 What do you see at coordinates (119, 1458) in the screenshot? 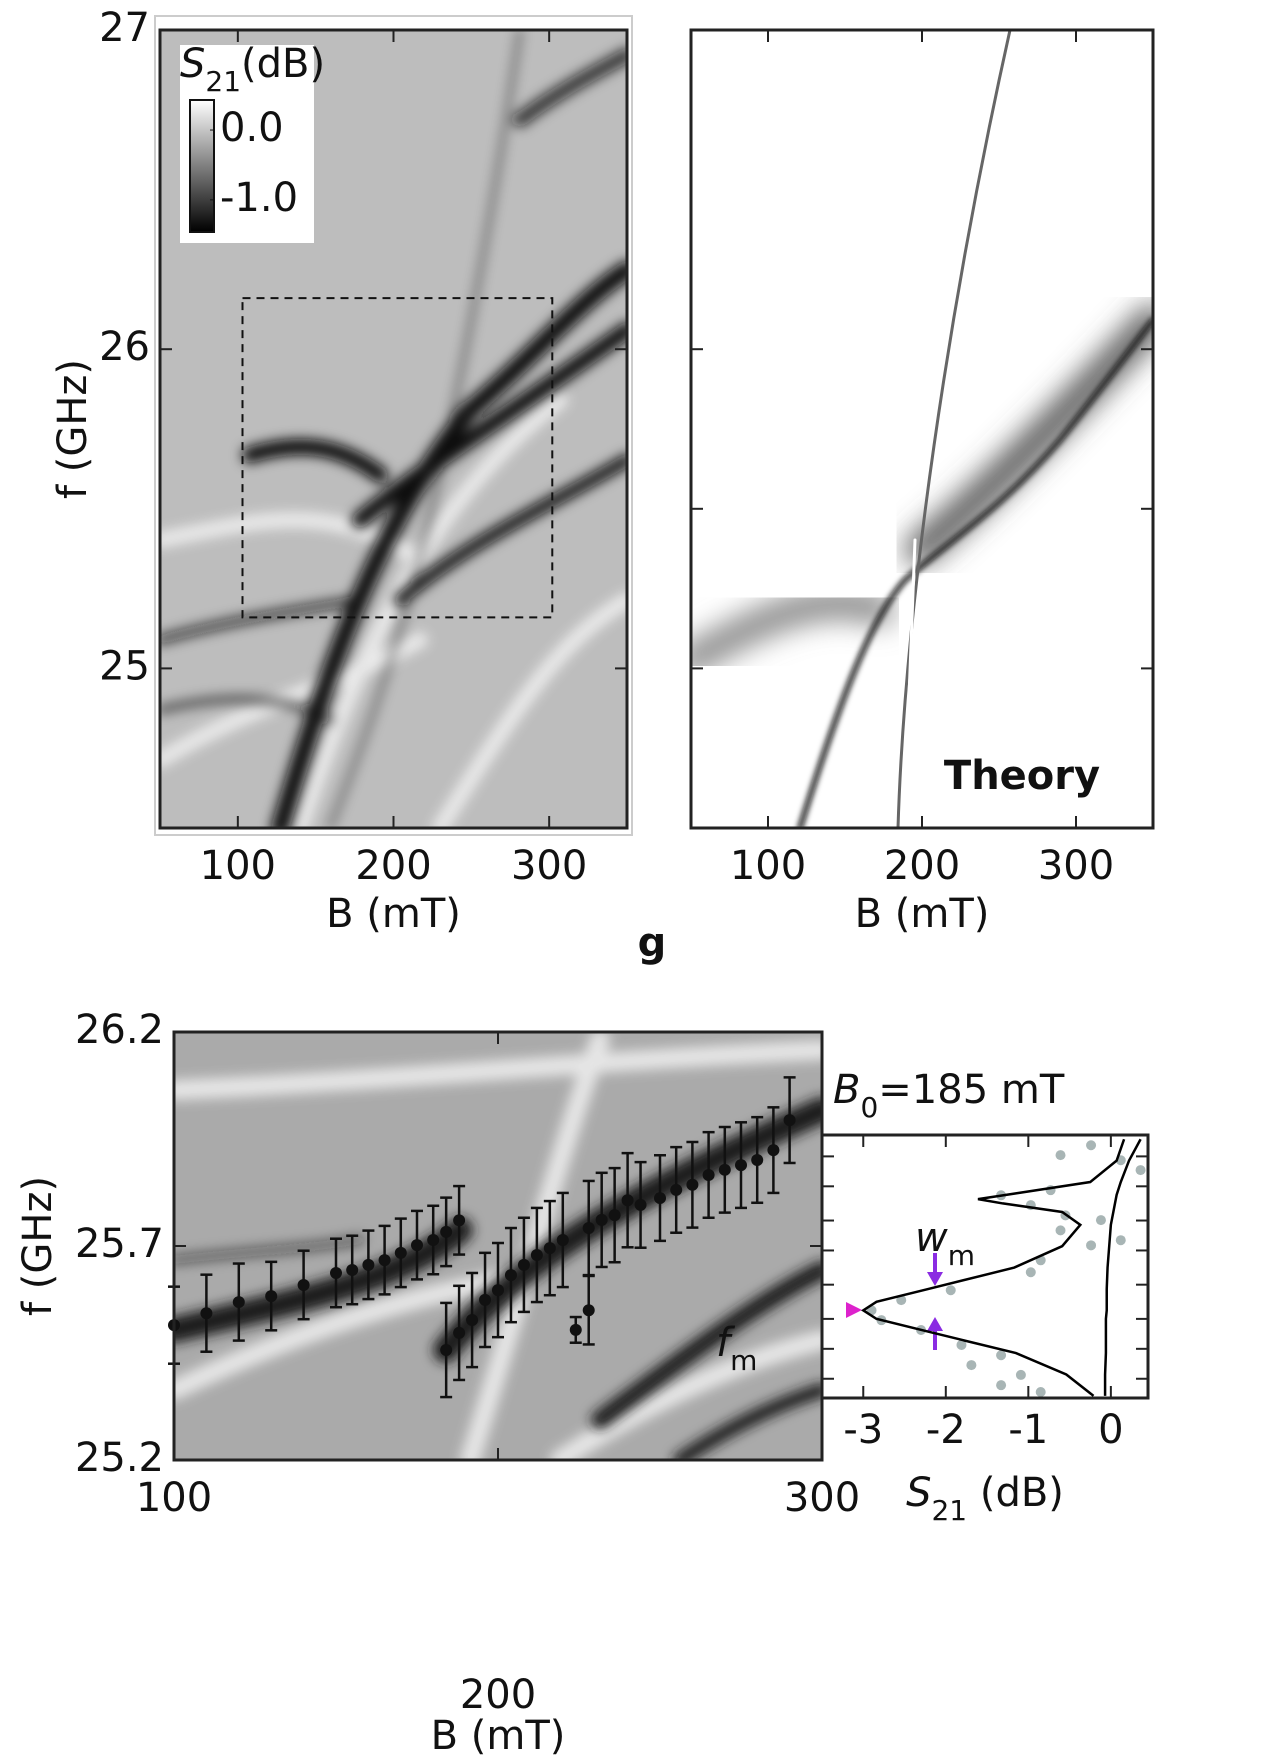
I see `y-tick-label: 25.2` at bounding box center [119, 1458].